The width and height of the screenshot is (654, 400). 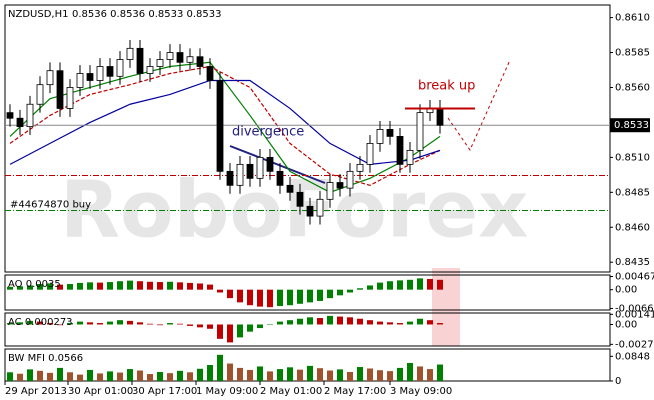 What do you see at coordinates (227, 391) in the screenshot?
I see `x-tick-label: 1 May 09:00` at bounding box center [227, 391].